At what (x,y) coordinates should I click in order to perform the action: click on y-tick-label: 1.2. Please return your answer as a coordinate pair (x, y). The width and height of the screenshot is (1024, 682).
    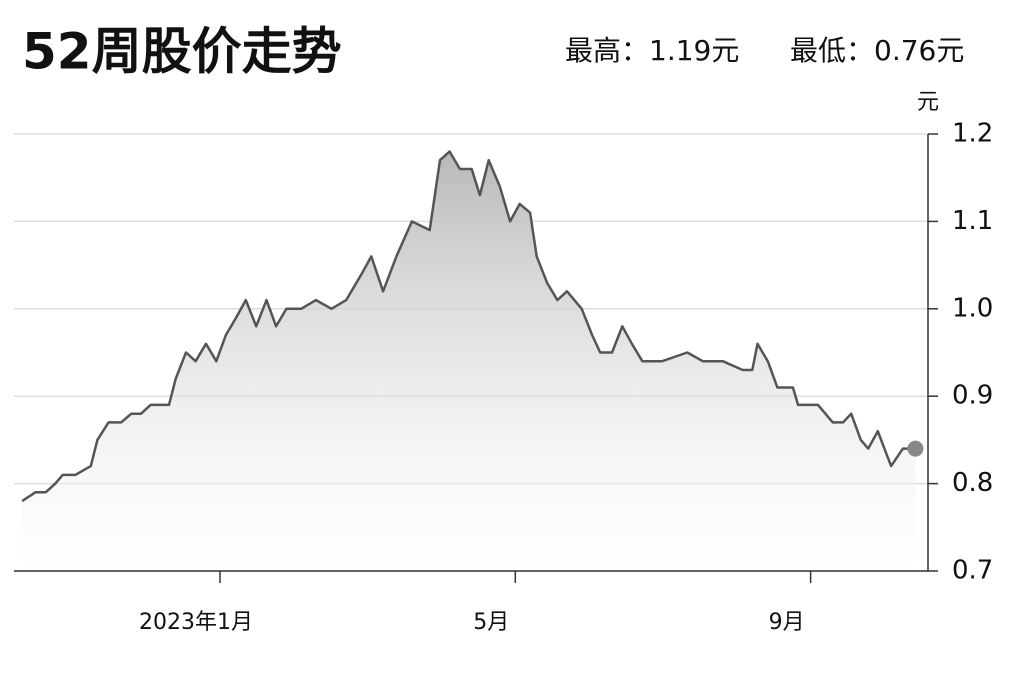
    Looking at the image, I should click on (972, 134).